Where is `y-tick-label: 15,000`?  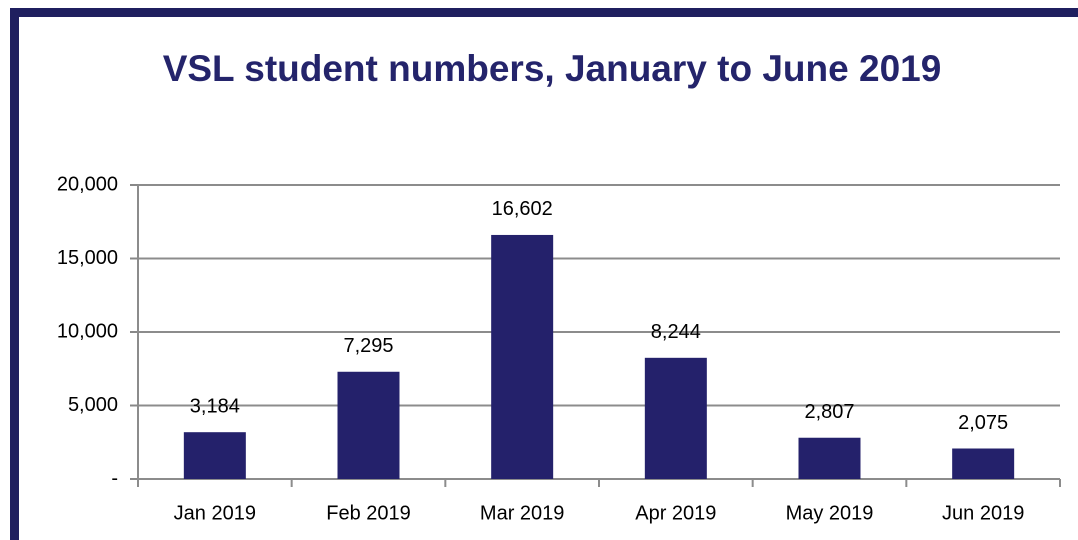 y-tick-label: 15,000 is located at coordinates (87, 258).